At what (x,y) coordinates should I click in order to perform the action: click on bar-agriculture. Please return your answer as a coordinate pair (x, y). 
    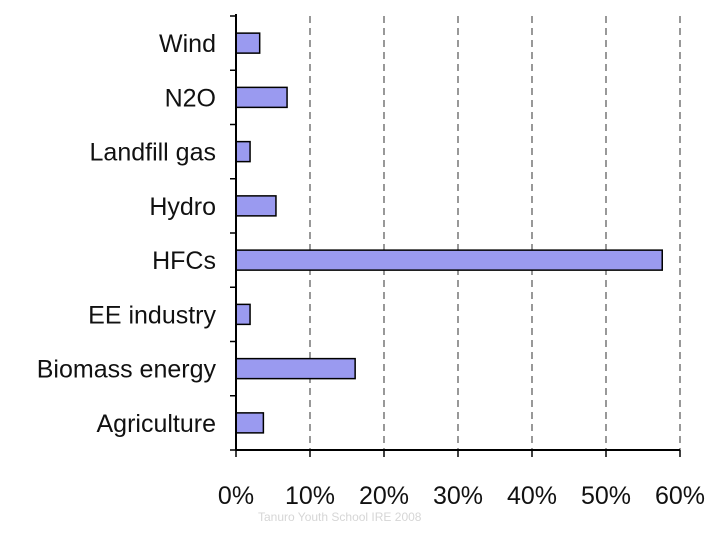
    Looking at the image, I should click on (250, 423).